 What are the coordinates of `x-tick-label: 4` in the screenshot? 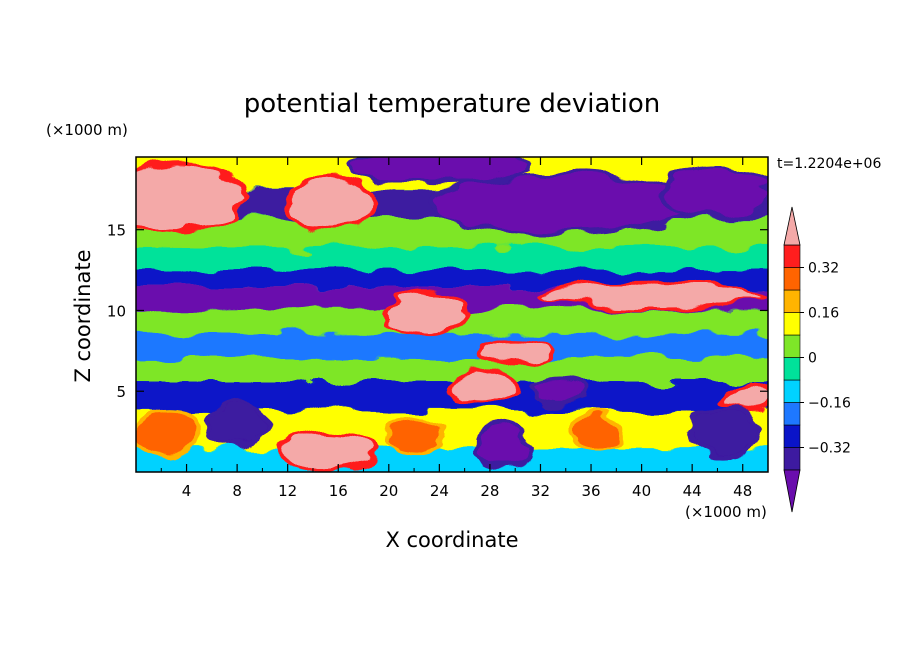 It's located at (187, 491).